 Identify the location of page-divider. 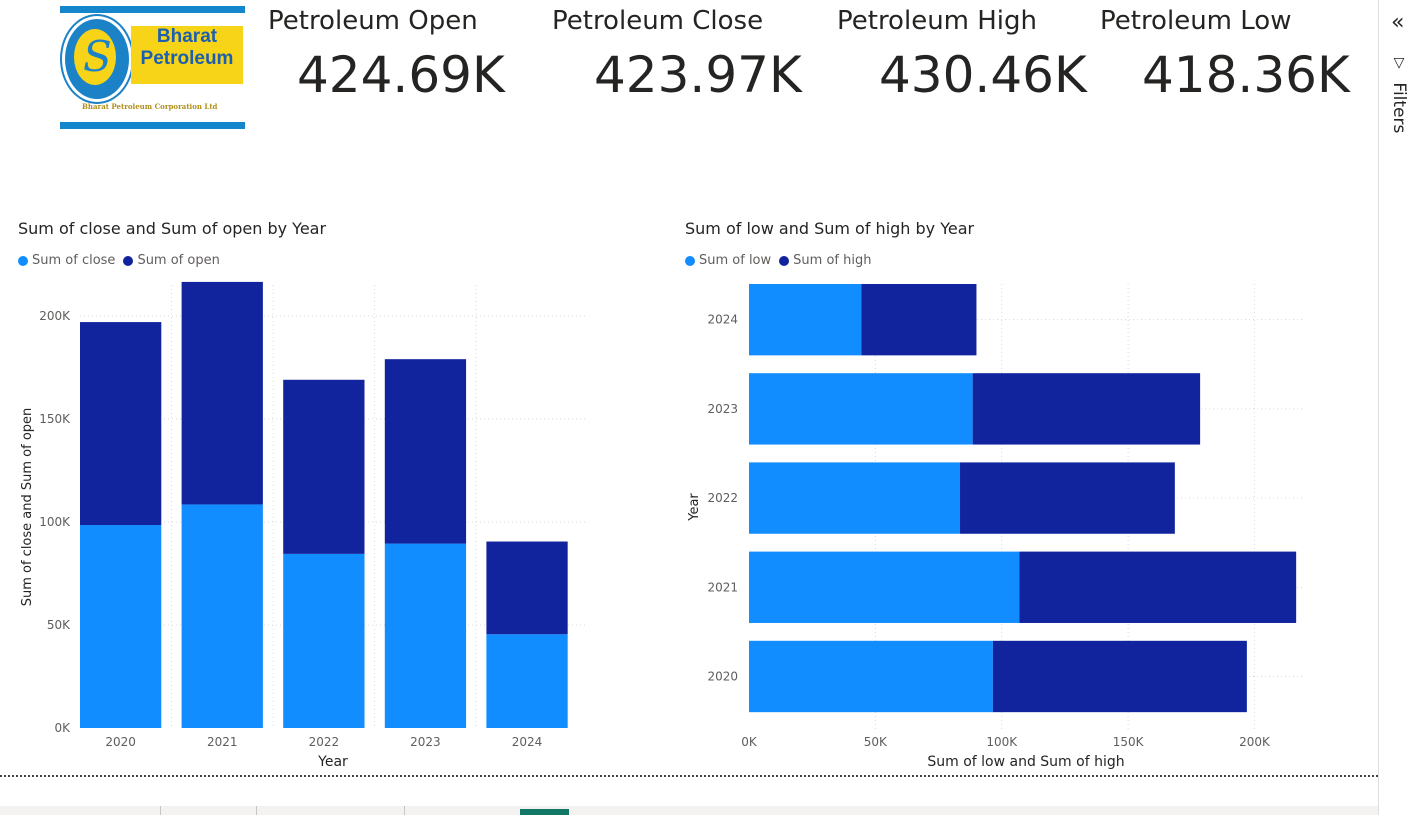
(689, 776).